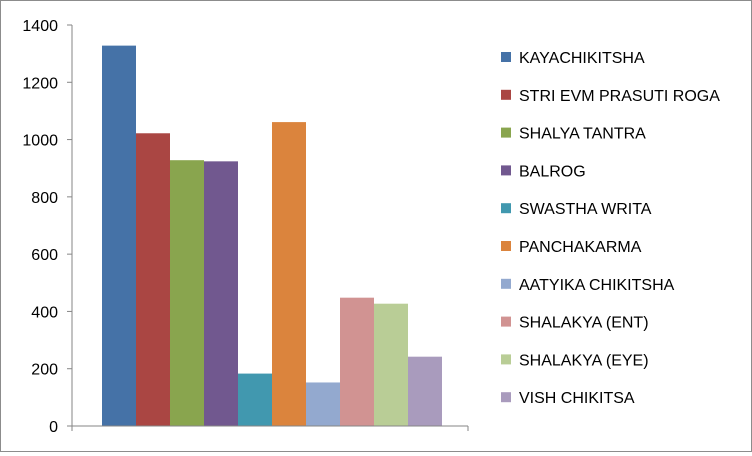  Describe the element at coordinates (44, 255) in the screenshot. I see `y-tick-label: 600` at that location.